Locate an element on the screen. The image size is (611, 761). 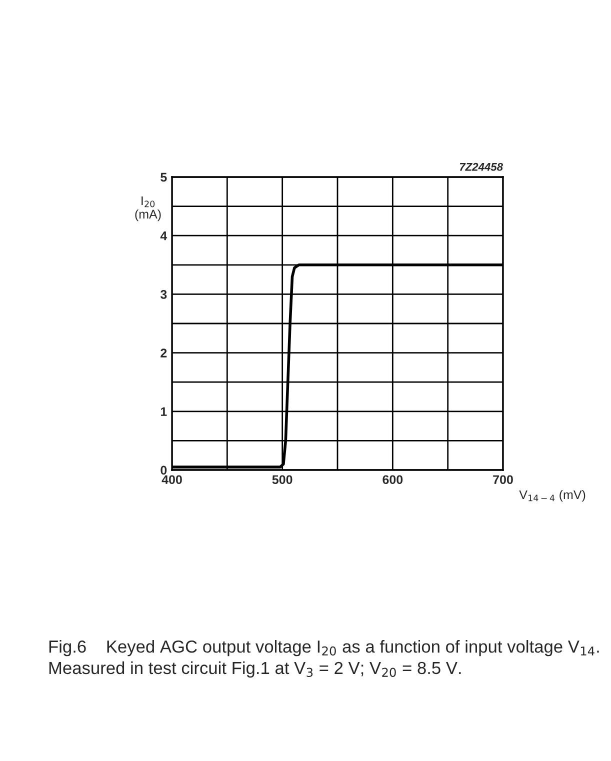
y-tick-label: 0 is located at coordinates (163, 470).